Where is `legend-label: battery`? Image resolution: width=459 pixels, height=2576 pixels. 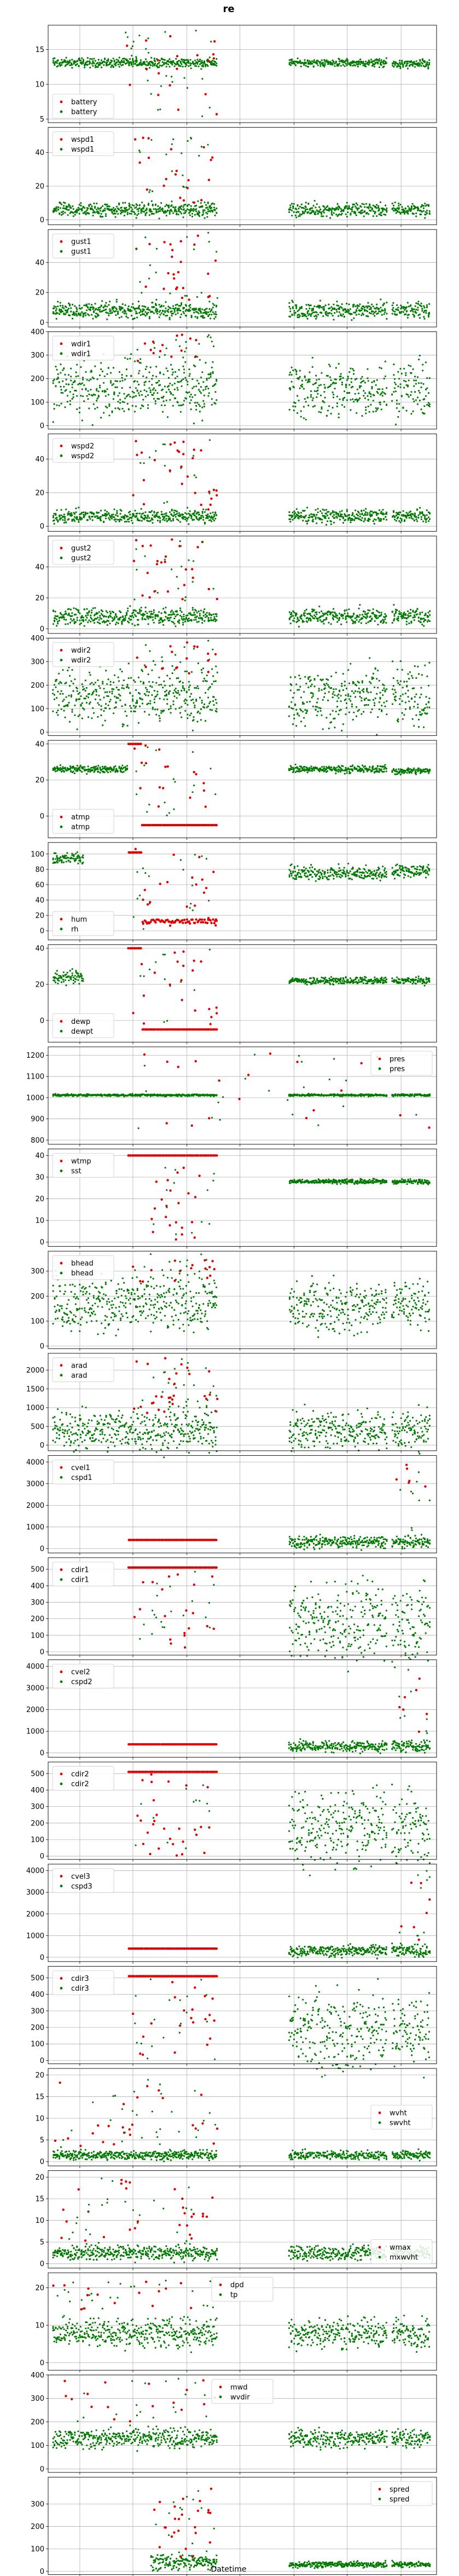 legend-label: battery is located at coordinates (84, 112).